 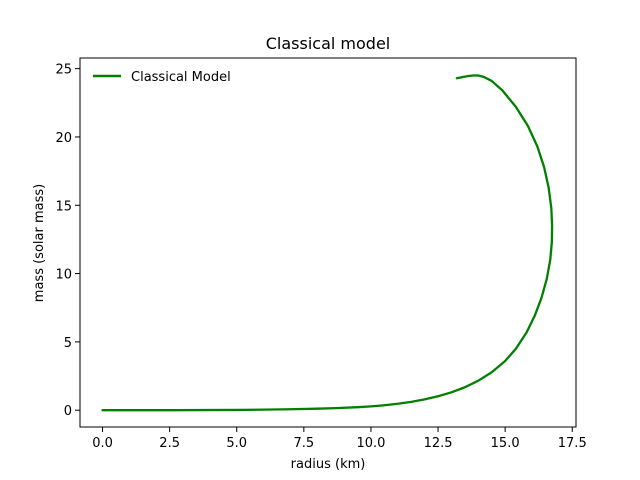 What do you see at coordinates (102, 443) in the screenshot?
I see `x-tick-label: 0.0` at bounding box center [102, 443].